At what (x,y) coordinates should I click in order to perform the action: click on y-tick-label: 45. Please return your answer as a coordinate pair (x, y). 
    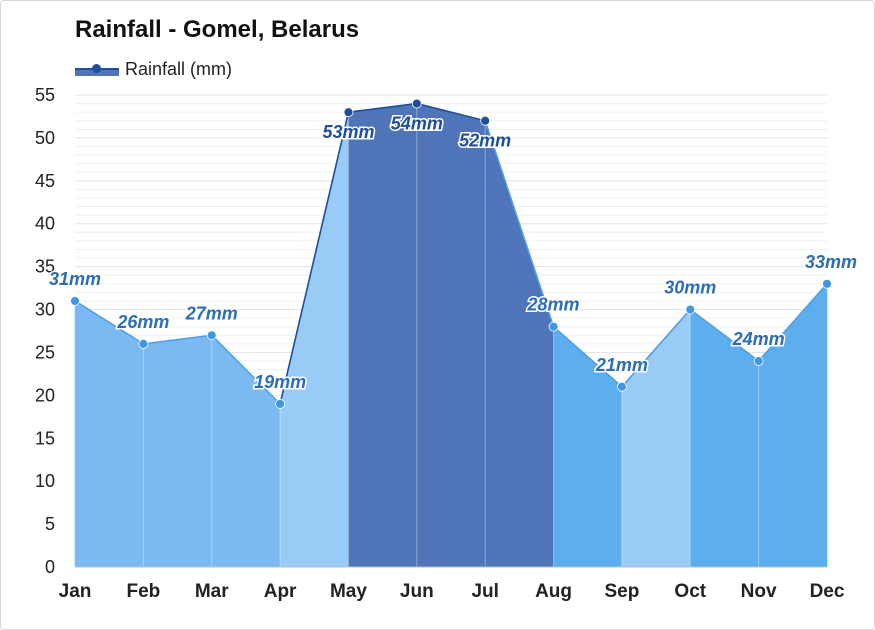
    Looking at the image, I should click on (45, 181).